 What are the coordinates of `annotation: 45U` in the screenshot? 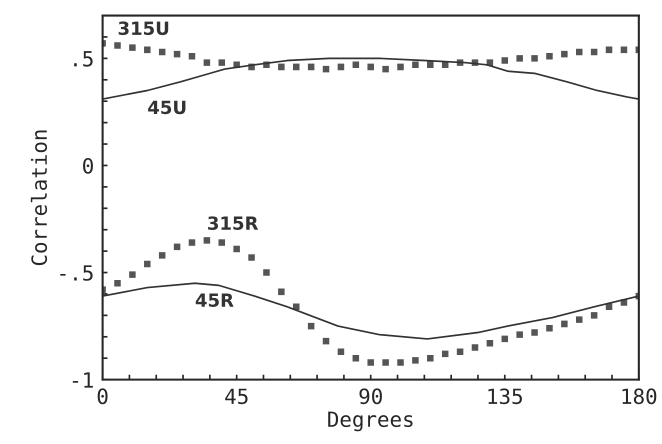 It's located at (167, 107).